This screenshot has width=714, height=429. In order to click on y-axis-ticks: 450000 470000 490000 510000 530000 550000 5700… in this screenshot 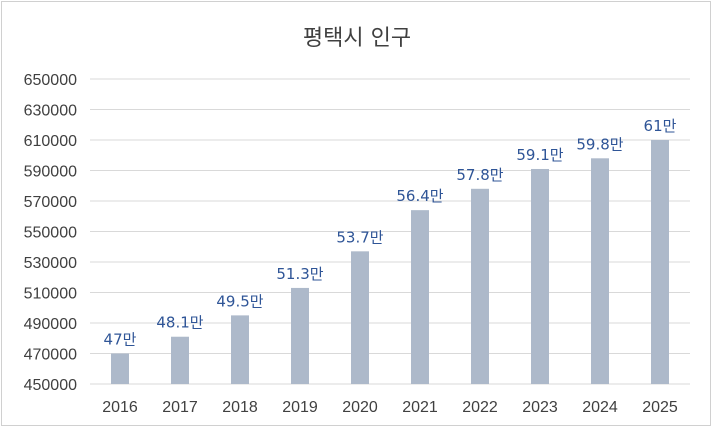, I will do `click(50, 233)`.